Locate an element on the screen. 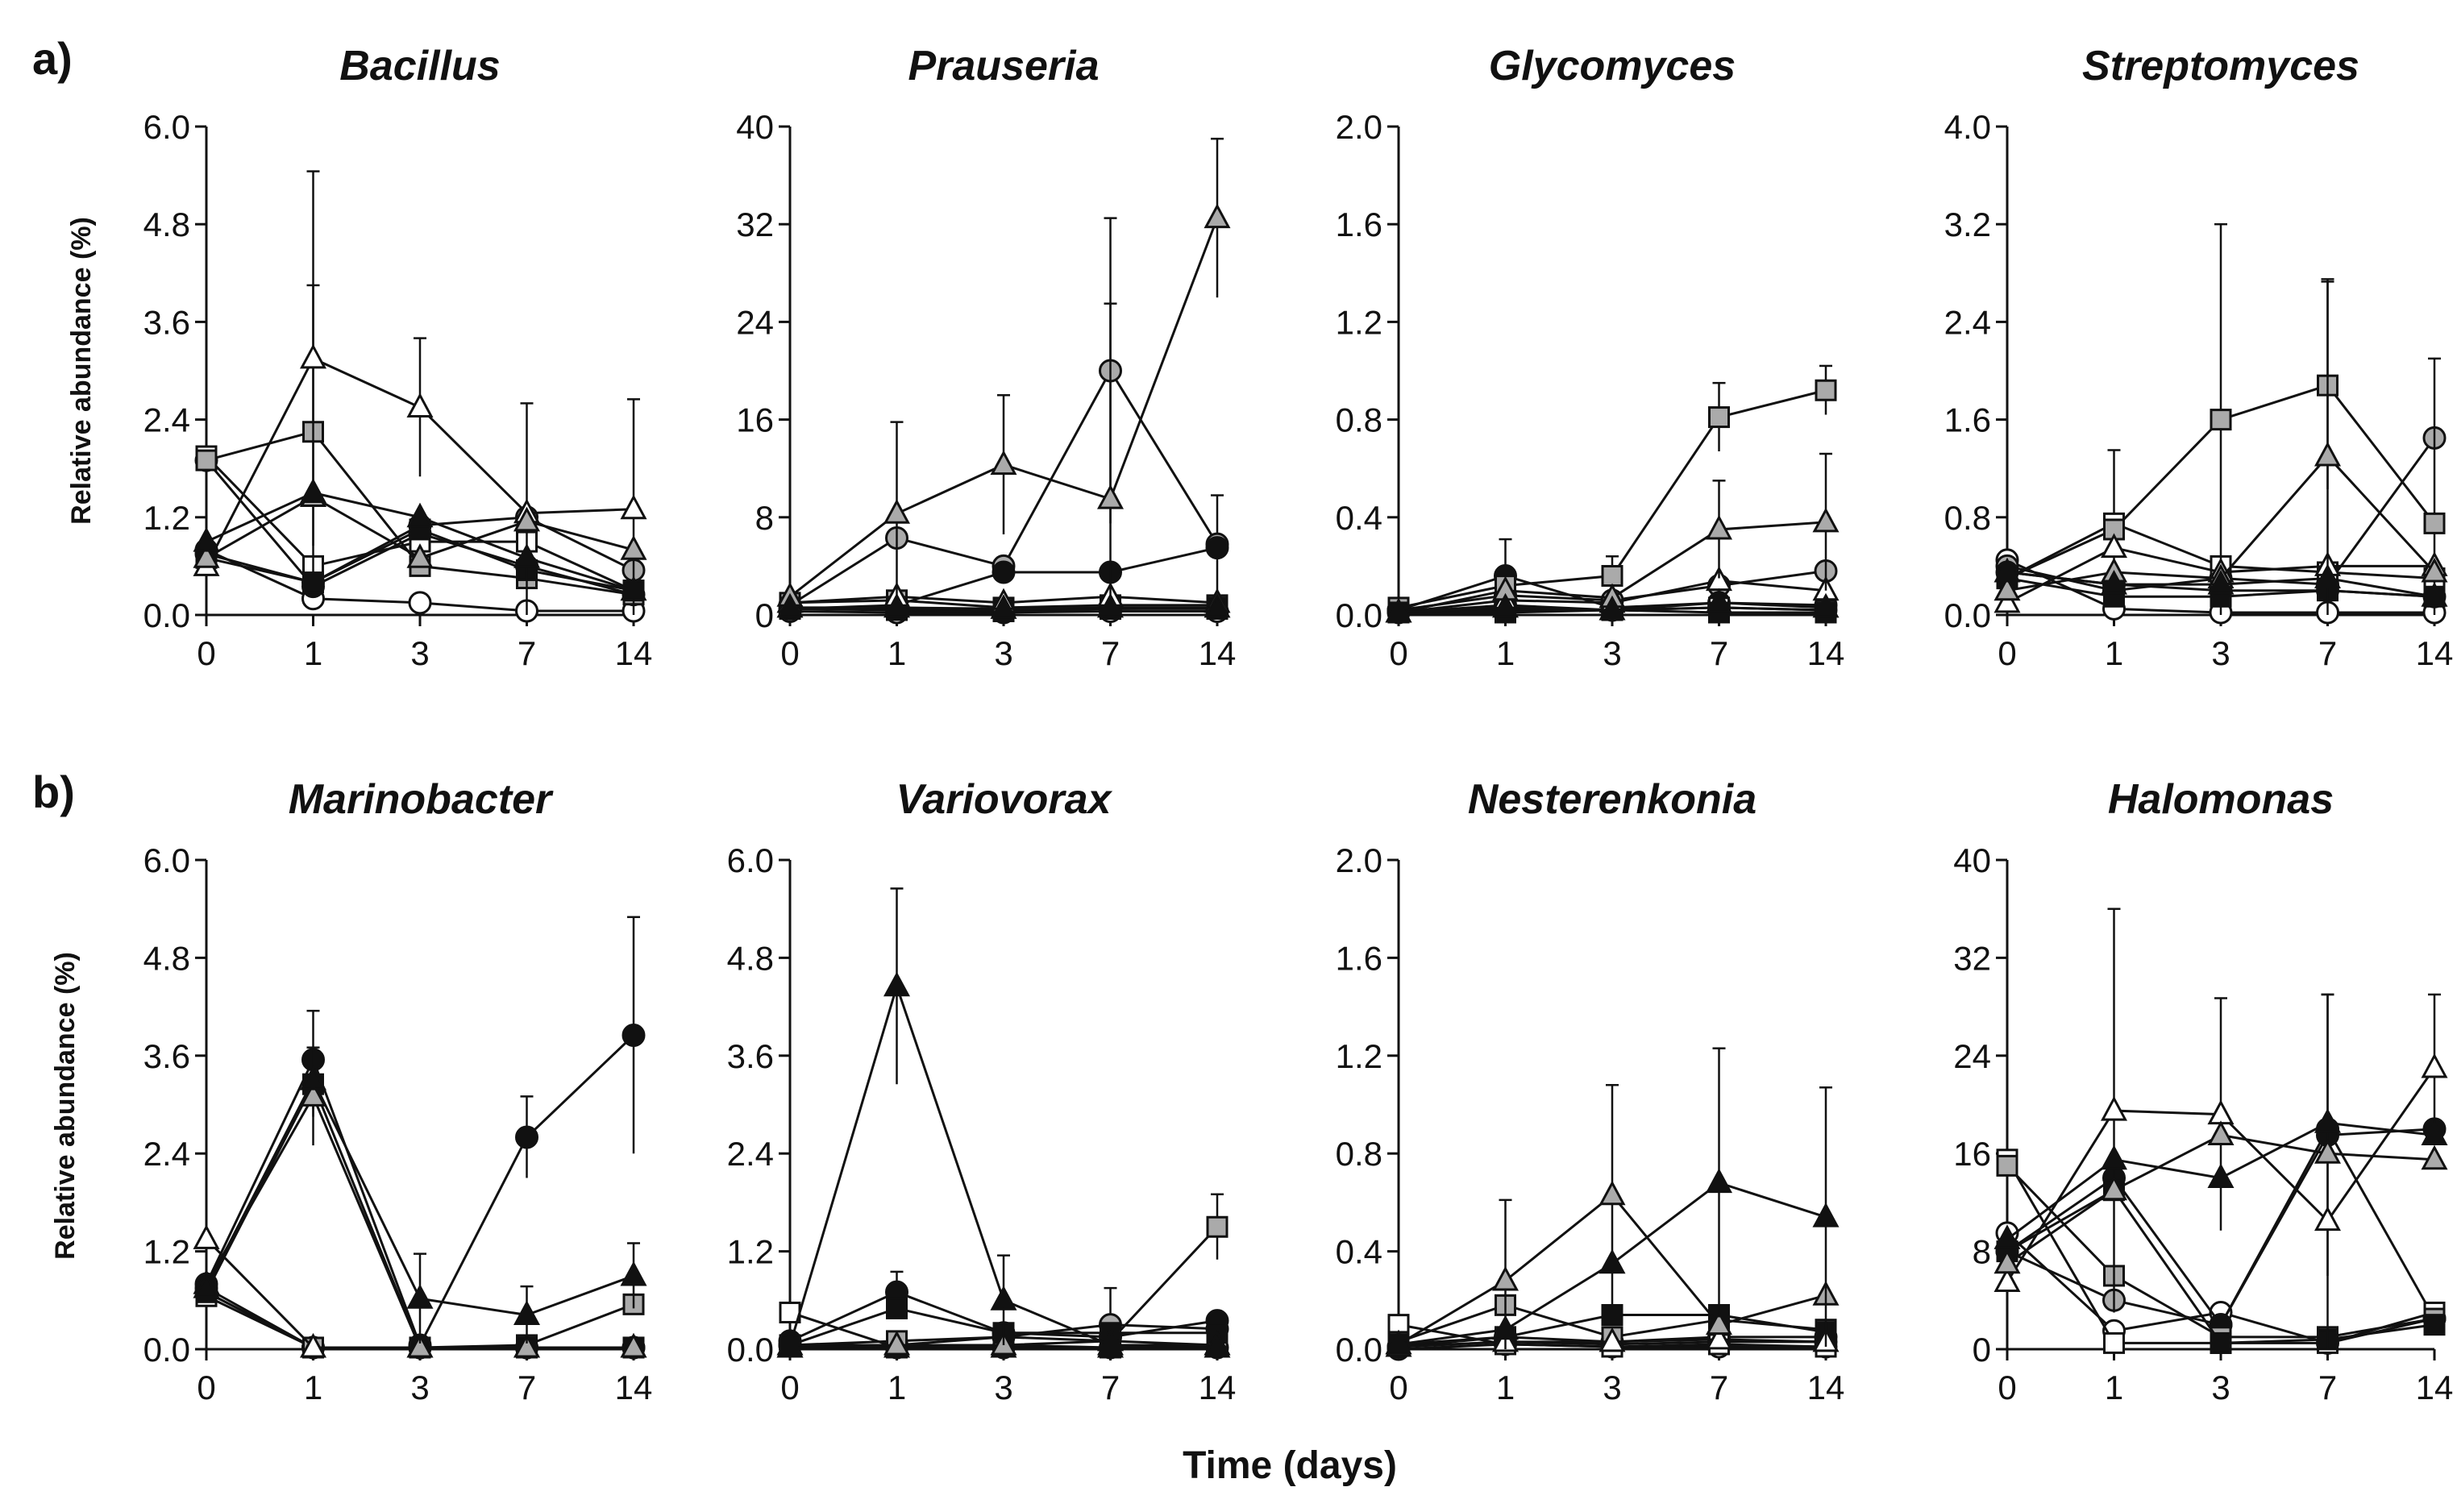  chart-prauseria: Prauseria 0 8 16 24 32 40 0 1 3 7 14 is located at coordinates (986, 357).